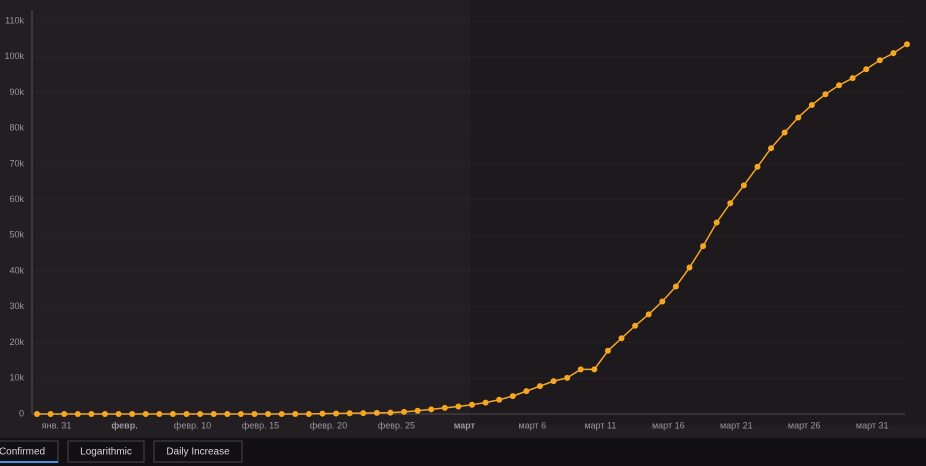 The height and width of the screenshot is (466, 926). Describe the element at coordinates (16, 92) in the screenshot. I see `y-tick-label: 90k` at that location.